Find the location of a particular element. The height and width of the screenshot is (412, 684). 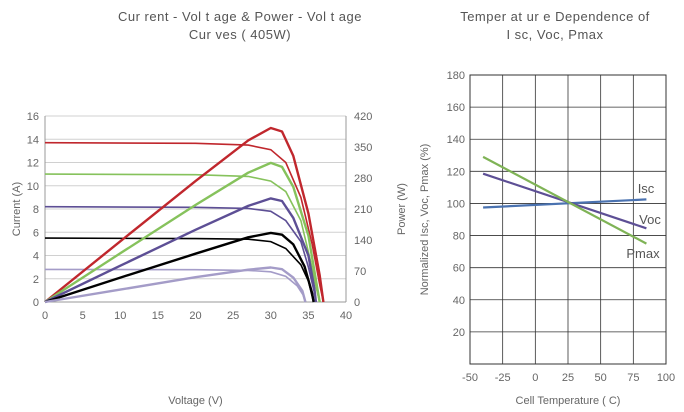

iv-curve is located at coordinates (175, 285).